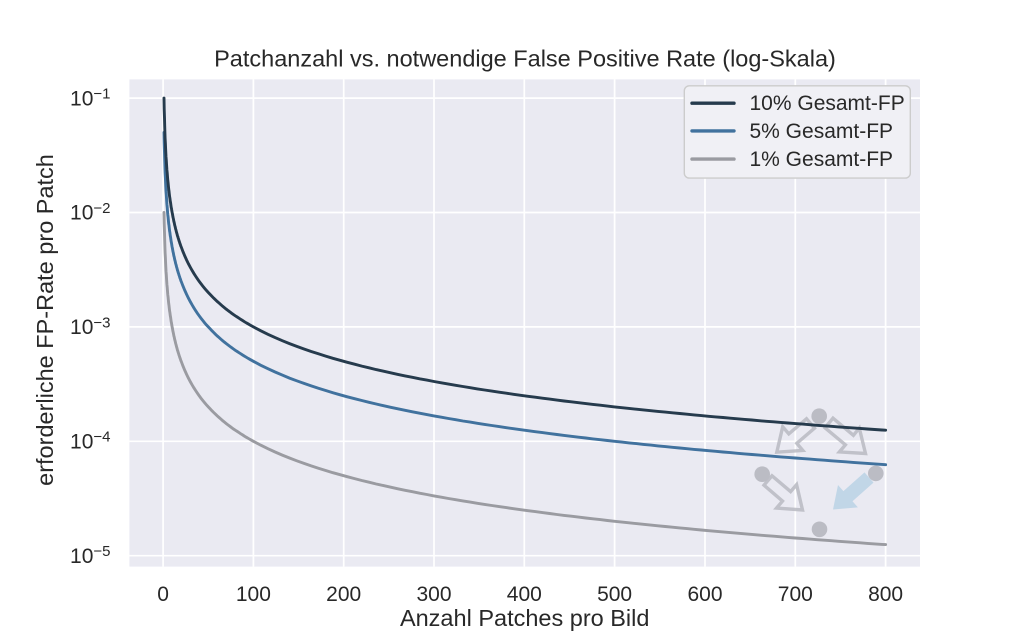  I want to click on svg-text:erforderliche FP-Rate pro Patc: erforderliche FP-Rate pro Patch, so click(45, 320).